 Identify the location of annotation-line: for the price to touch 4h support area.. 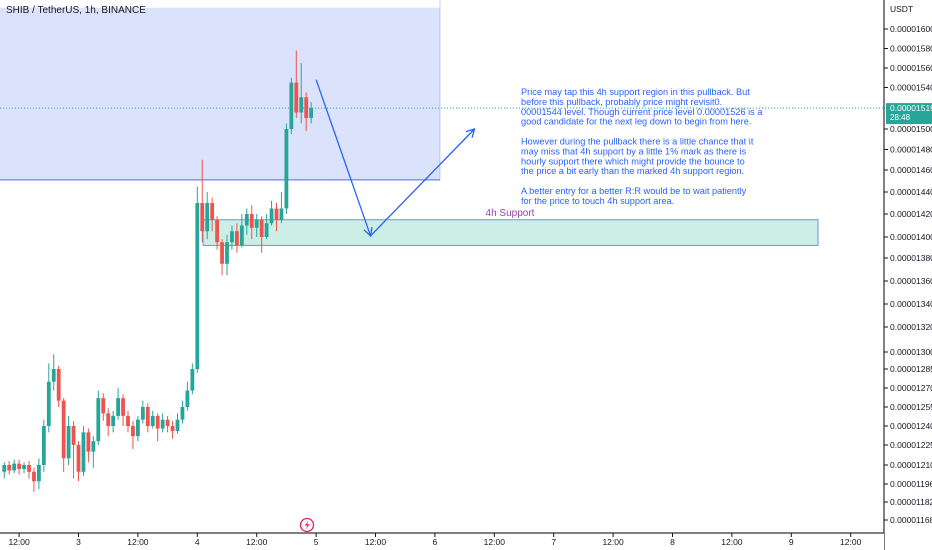
(597, 201).